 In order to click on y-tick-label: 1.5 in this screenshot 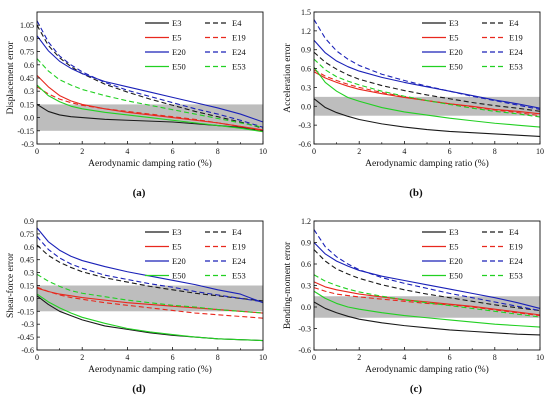, I will do `click(306, 12)`.